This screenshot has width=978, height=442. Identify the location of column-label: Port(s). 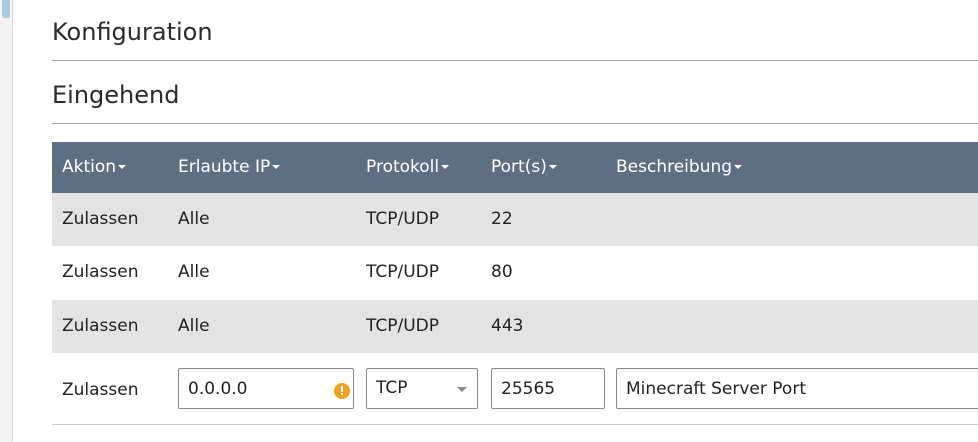
(519, 167).